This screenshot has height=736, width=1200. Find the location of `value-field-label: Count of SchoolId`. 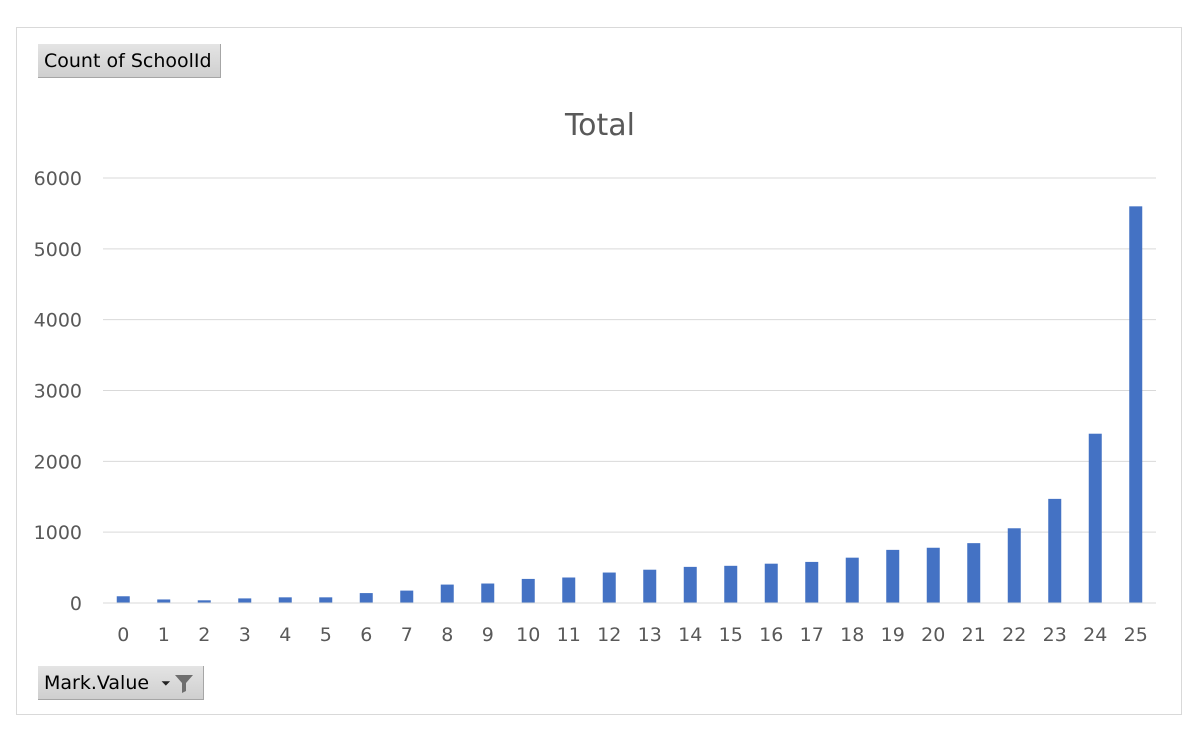

value-field-label: Count of SchoolId is located at coordinates (128, 61).